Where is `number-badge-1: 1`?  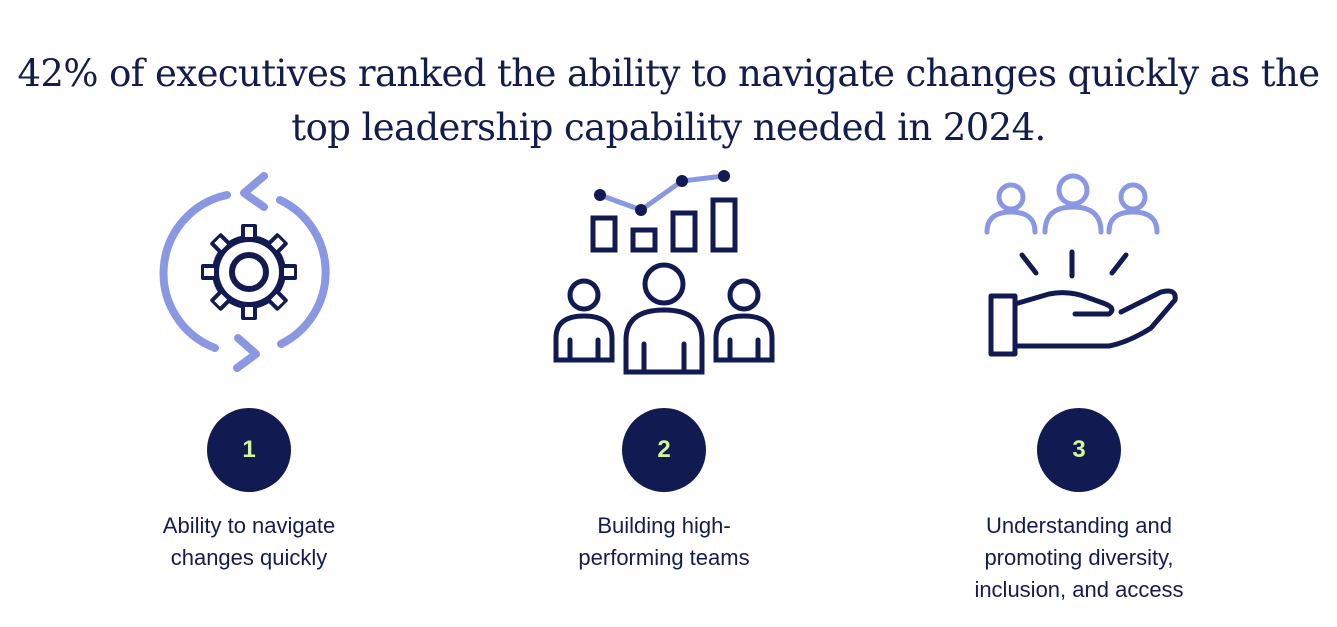 number-badge-1: 1 is located at coordinates (249, 450).